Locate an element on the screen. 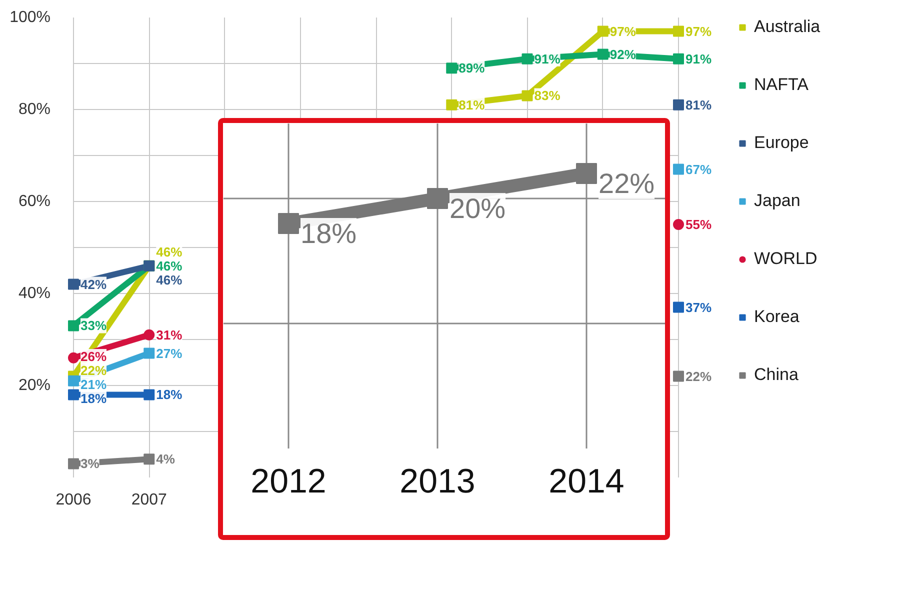 The image size is (900, 600). x-tick-label: 2014 is located at coordinates (586, 481).